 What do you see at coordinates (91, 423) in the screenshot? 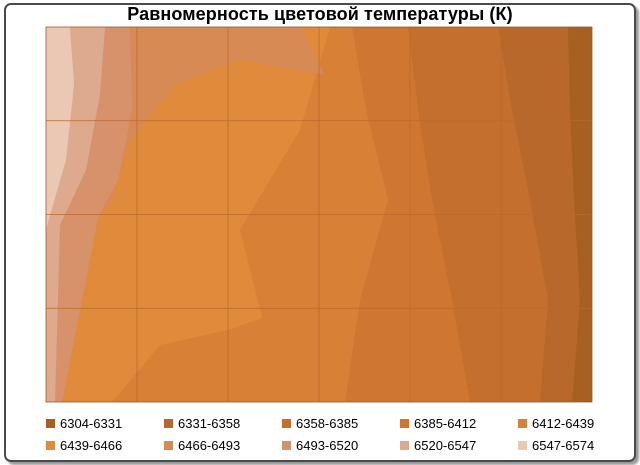
I see `legend-label: 6304-6331` at bounding box center [91, 423].